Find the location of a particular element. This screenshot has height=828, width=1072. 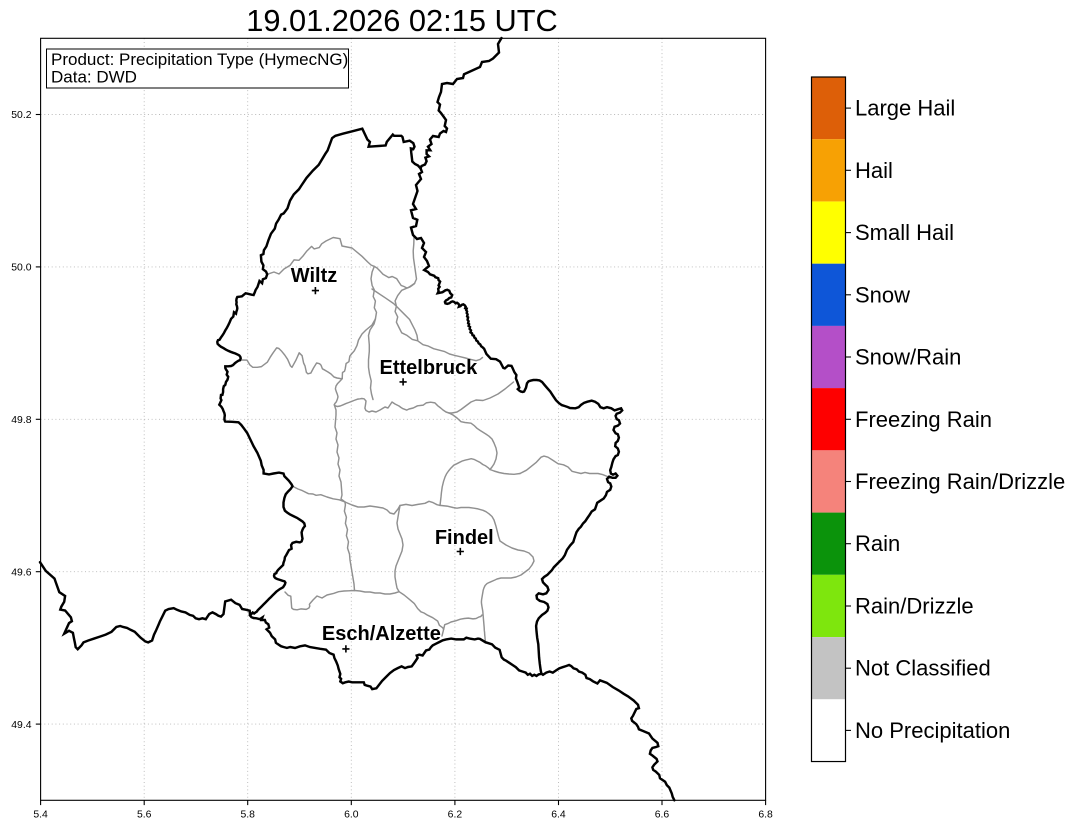

svg-text: Rain/Drizzle is located at coordinates (914, 606).